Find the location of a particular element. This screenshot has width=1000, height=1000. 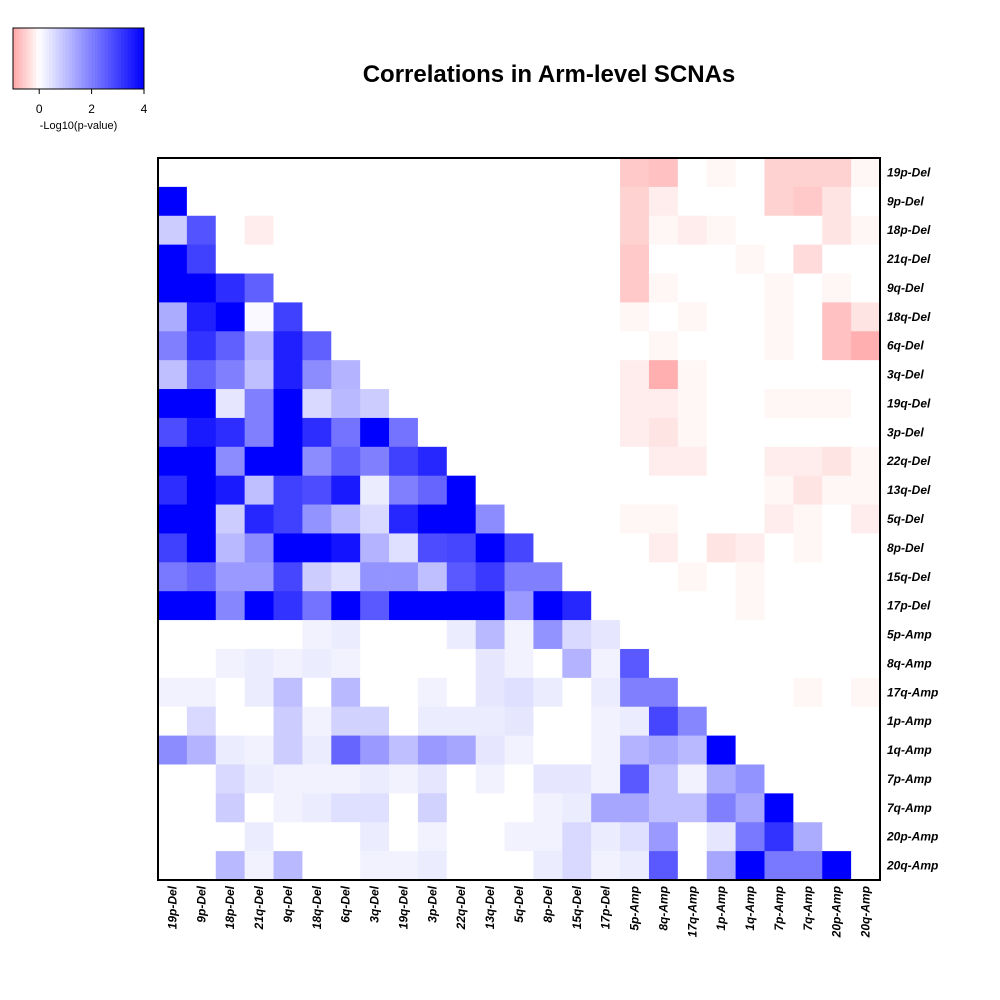

column-label: 9q-Del is located at coordinates (288, 903).